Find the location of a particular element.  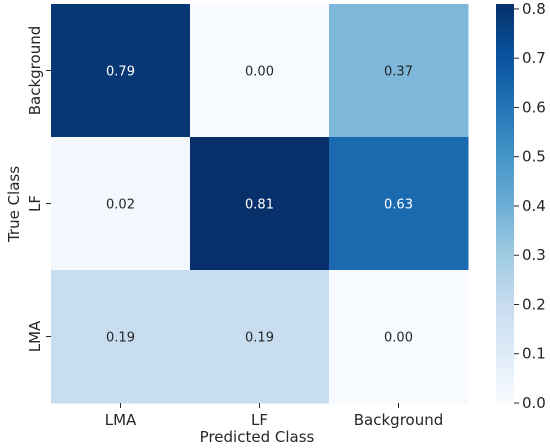

cell-value-label-r0-c2: 0.37 is located at coordinates (398, 72).